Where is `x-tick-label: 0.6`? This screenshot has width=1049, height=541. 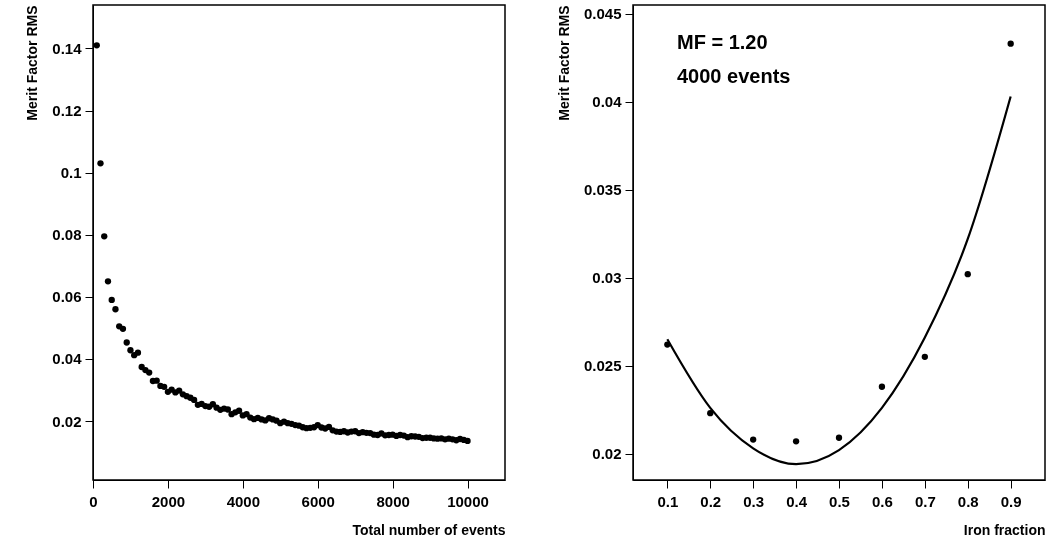
x-tick-label: 0.6 is located at coordinates (882, 501).